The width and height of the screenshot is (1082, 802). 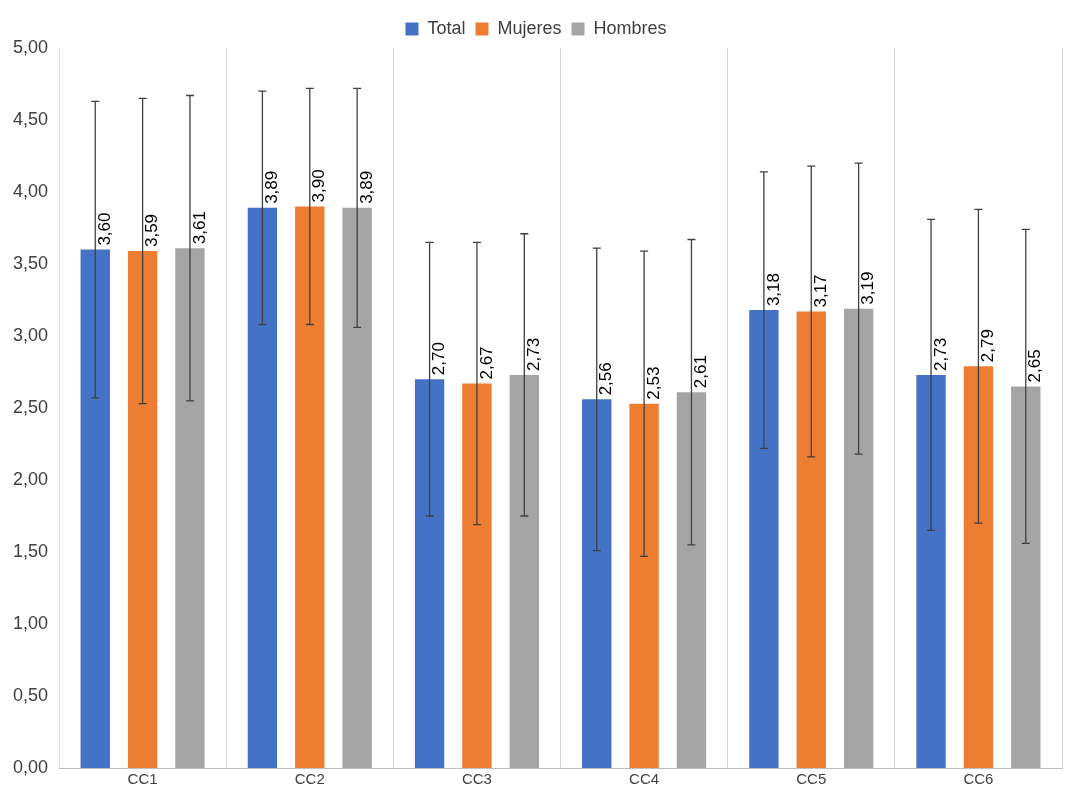 I want to click on x-tick-label: CC3, so click(x=476, y=779).